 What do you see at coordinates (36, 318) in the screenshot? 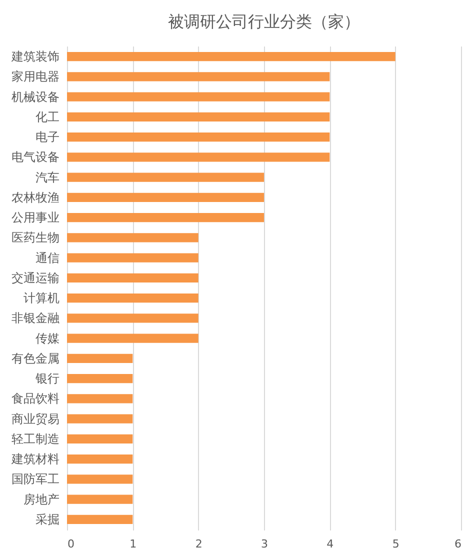
I see `y-tick-label: 非银金融` at bounding box center [36, 318].